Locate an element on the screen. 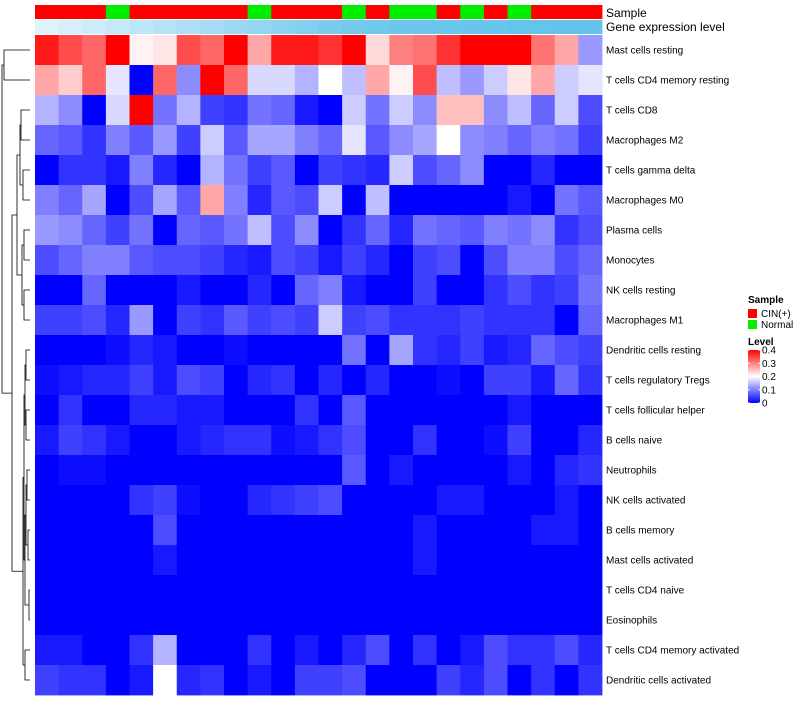 This screenshot has height=705, width=800. row-label: NK cells resting is located at coordinates (640, 291).